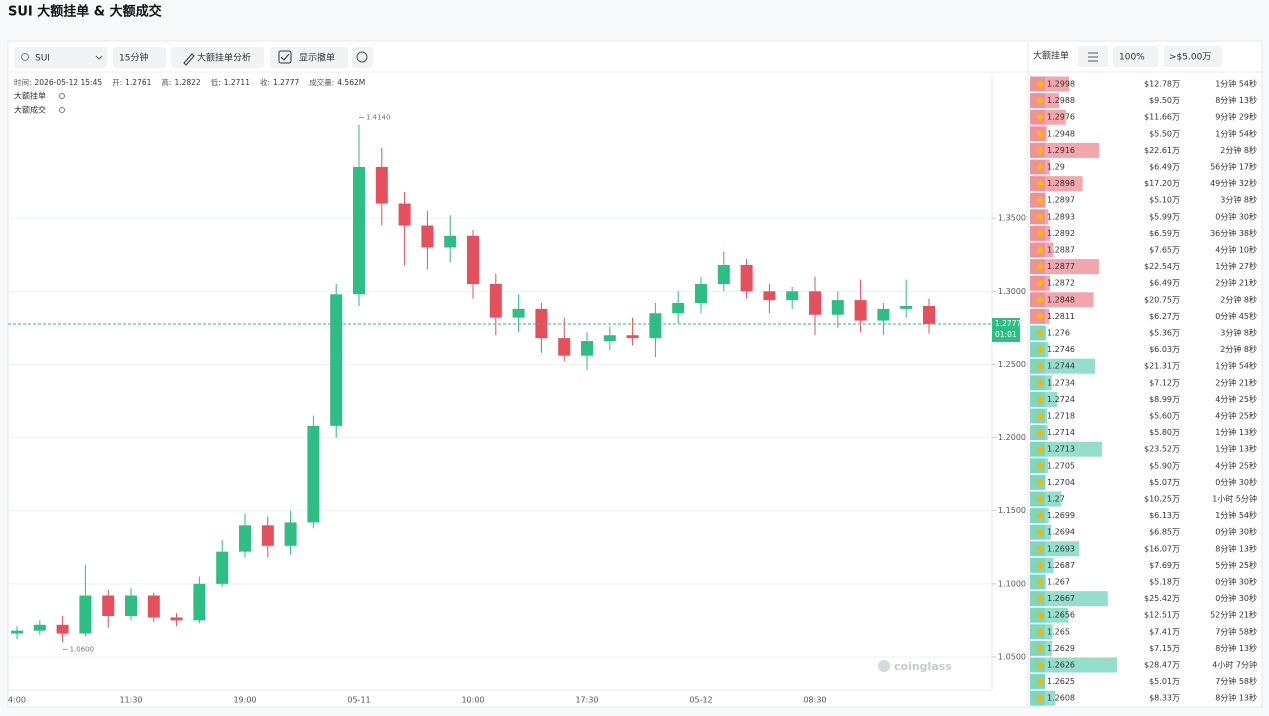 The height and width of the screenshot is (716, 1269). Describe the element at coordinates (1164, 250) in the screenshot. I see `amount: $7.65万` at that location.